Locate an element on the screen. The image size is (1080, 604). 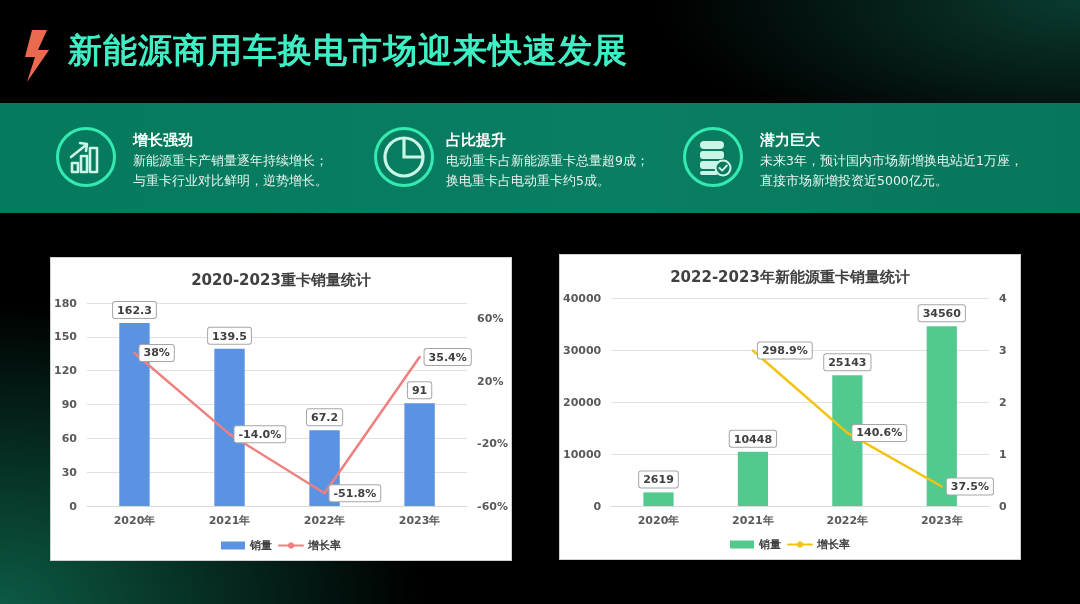
y-tick-label: 90 is located at coordinates (69, 404).